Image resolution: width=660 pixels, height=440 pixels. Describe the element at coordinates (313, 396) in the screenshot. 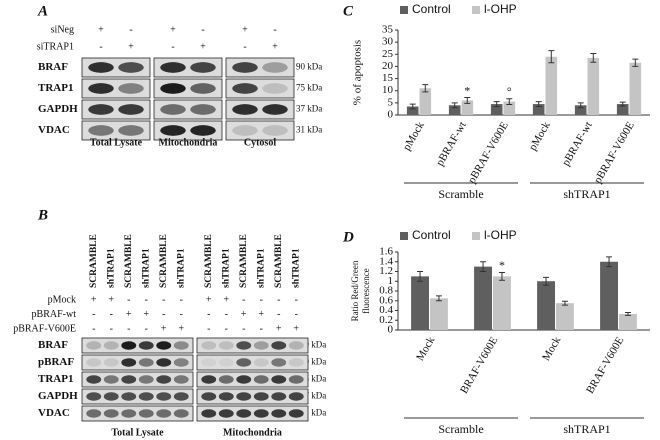

I see `blot-size: 37 kDa` at that location.